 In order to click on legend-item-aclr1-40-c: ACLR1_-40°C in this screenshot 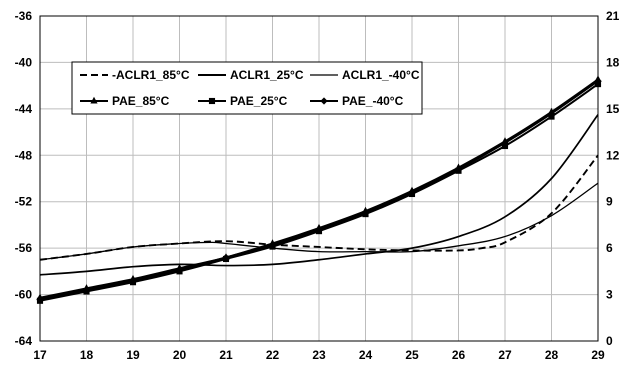, I will do `click(365, 75)`.